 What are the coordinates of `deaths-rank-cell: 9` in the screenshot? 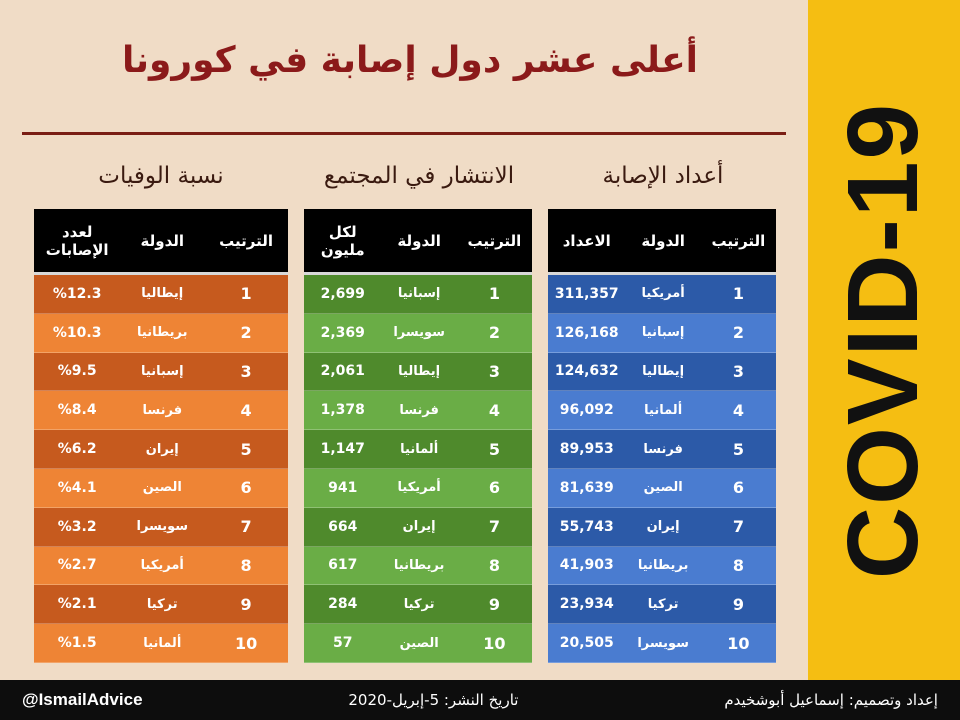 It's located at (246, 604).